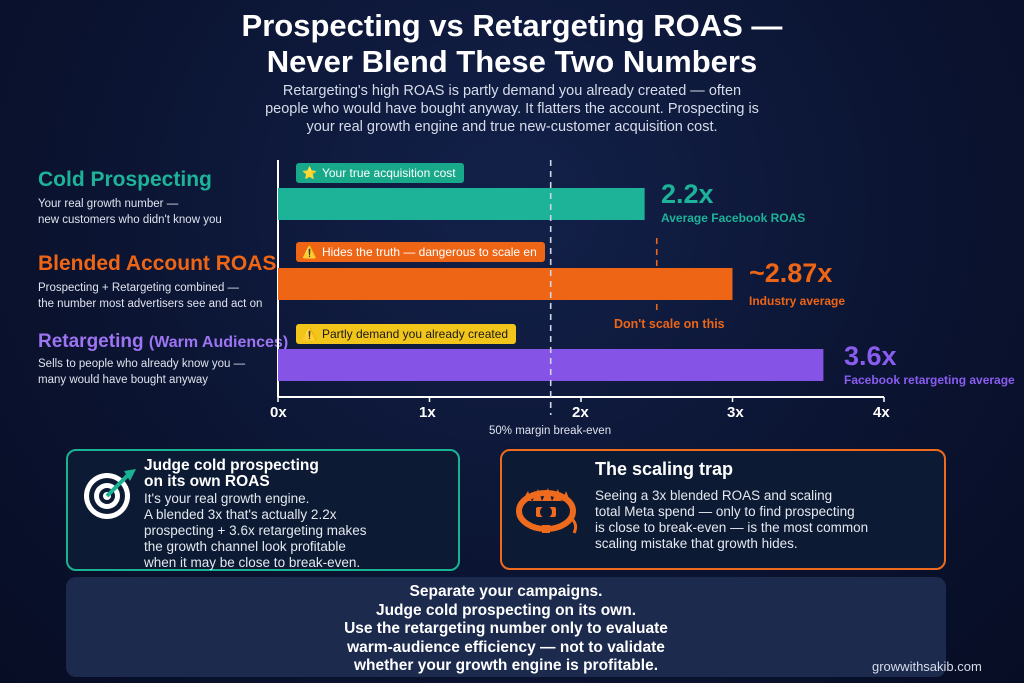 This screenshot has width=1024, height=683. What do you see at coordinates (512, 25) in the screenshot?
I see `page-title-line1: Prospecting vs Retargeting ROAS —` at bounding box center [512, 25].